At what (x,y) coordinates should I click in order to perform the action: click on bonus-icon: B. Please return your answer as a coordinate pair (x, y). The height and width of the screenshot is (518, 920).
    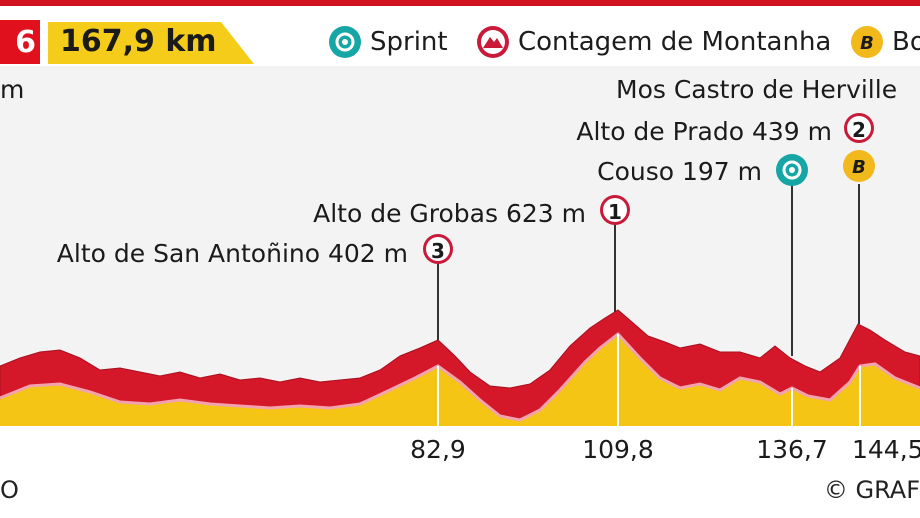
    Looking at the image, I should click on (867, 42).